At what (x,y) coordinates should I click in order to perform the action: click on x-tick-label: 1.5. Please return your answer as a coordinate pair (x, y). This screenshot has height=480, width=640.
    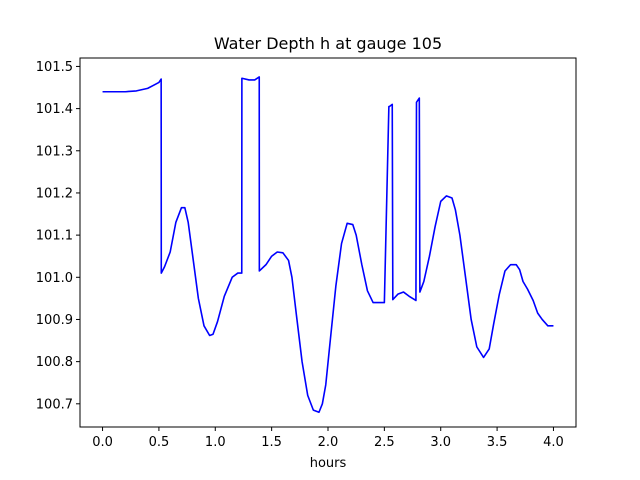
    Looking at the image, I should click on (271, 442).